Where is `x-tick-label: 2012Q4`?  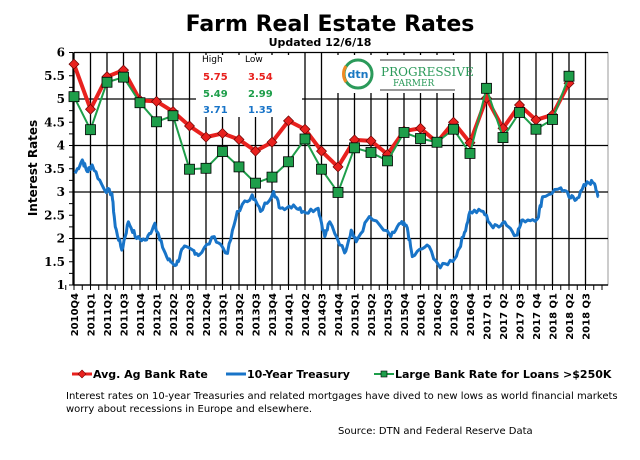 x-tick-label: 2012Q4 is located at coordinates (207, 314).